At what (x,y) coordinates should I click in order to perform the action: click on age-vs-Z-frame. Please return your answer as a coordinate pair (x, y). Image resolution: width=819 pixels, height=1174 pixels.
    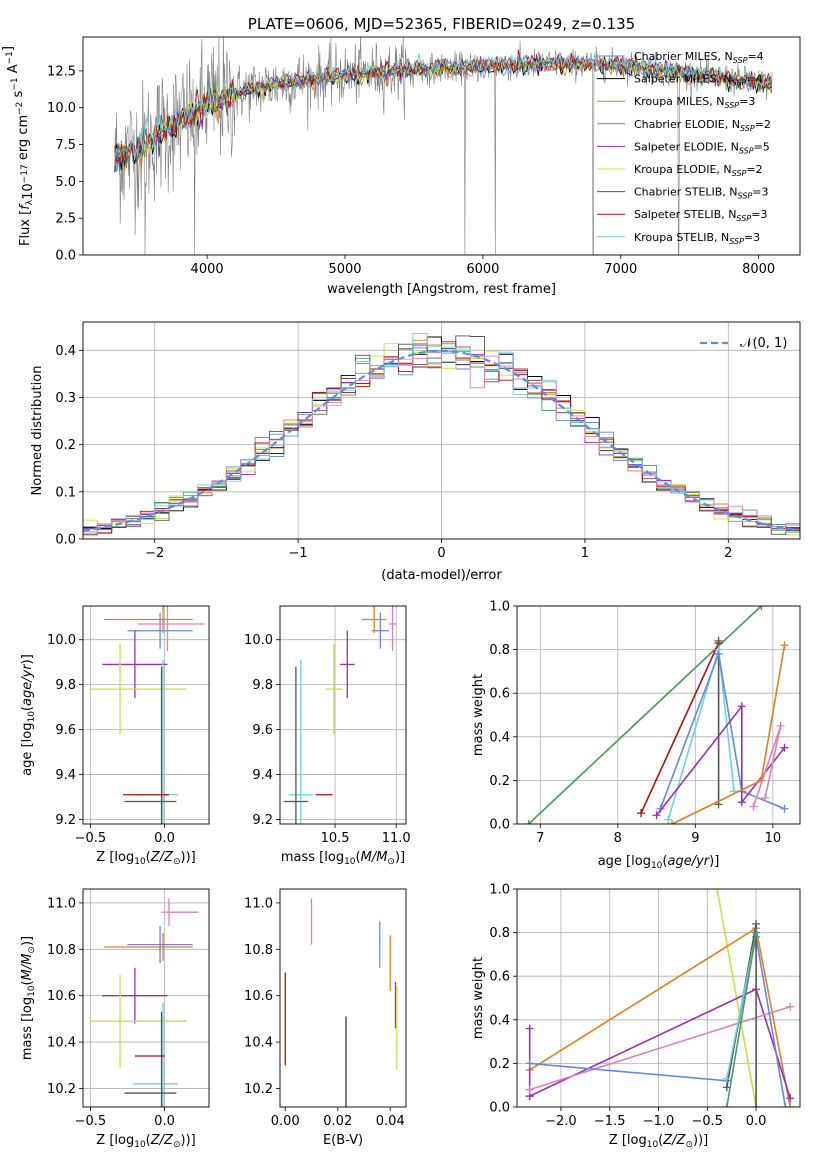
    Looking at the image, I should click on (146, 715).